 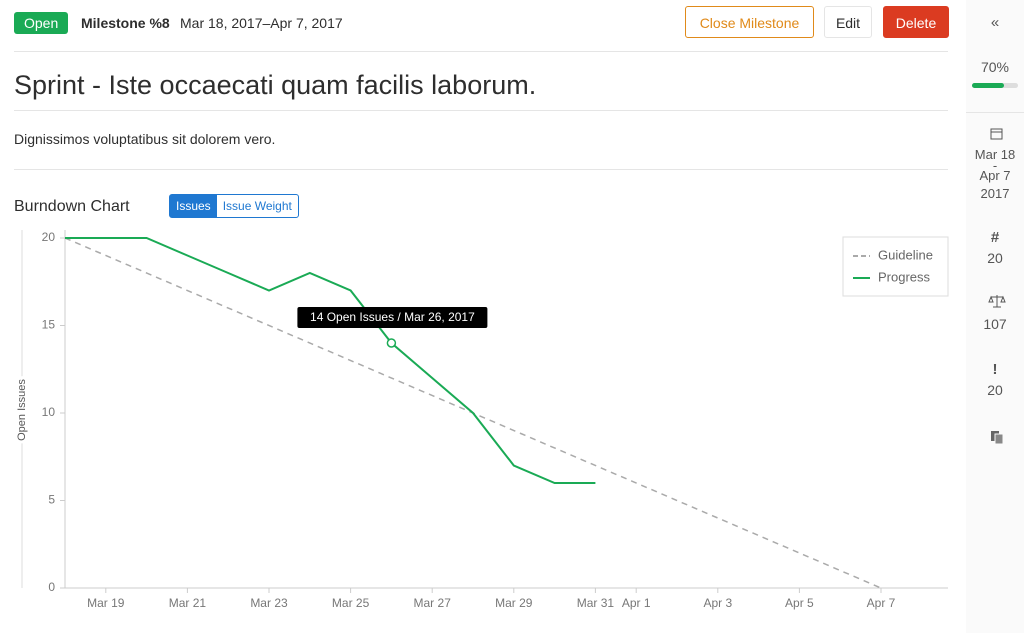 I want to click on progress-bar, so click(x=988, y=85).